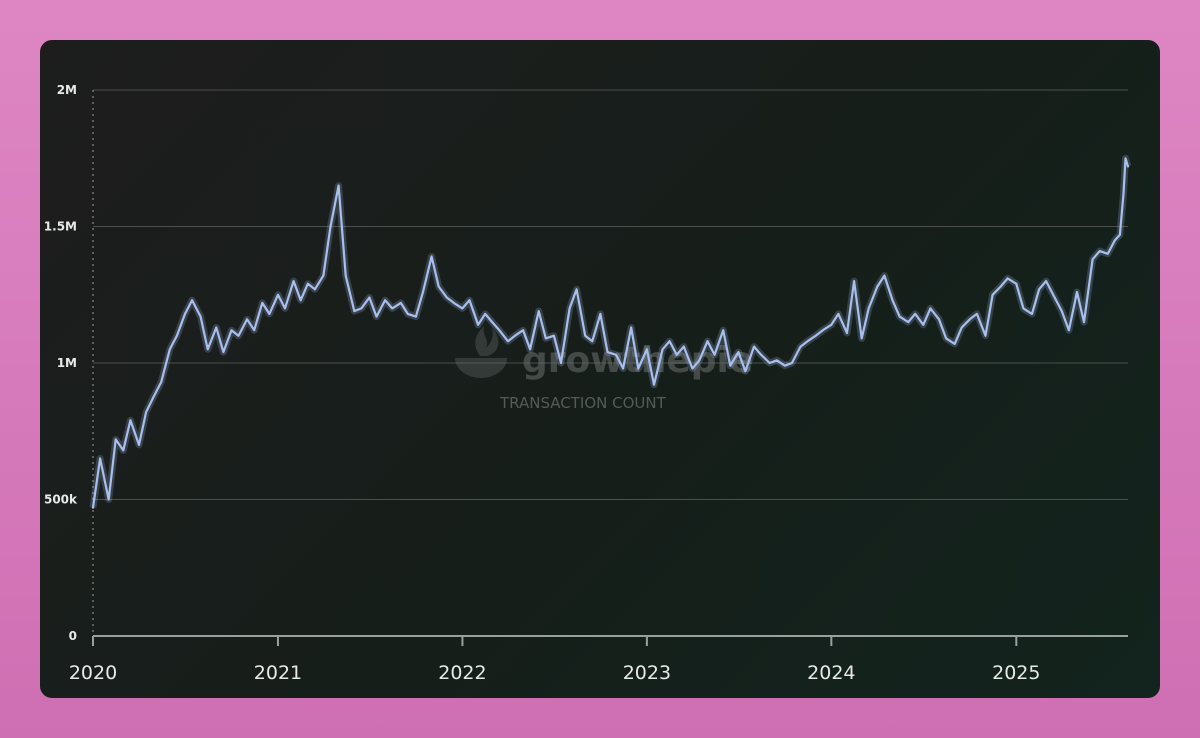 The height and width of the screenshot is (738, 1200). I want to click on y-tick-label: 1.5M, so click(60, 227).